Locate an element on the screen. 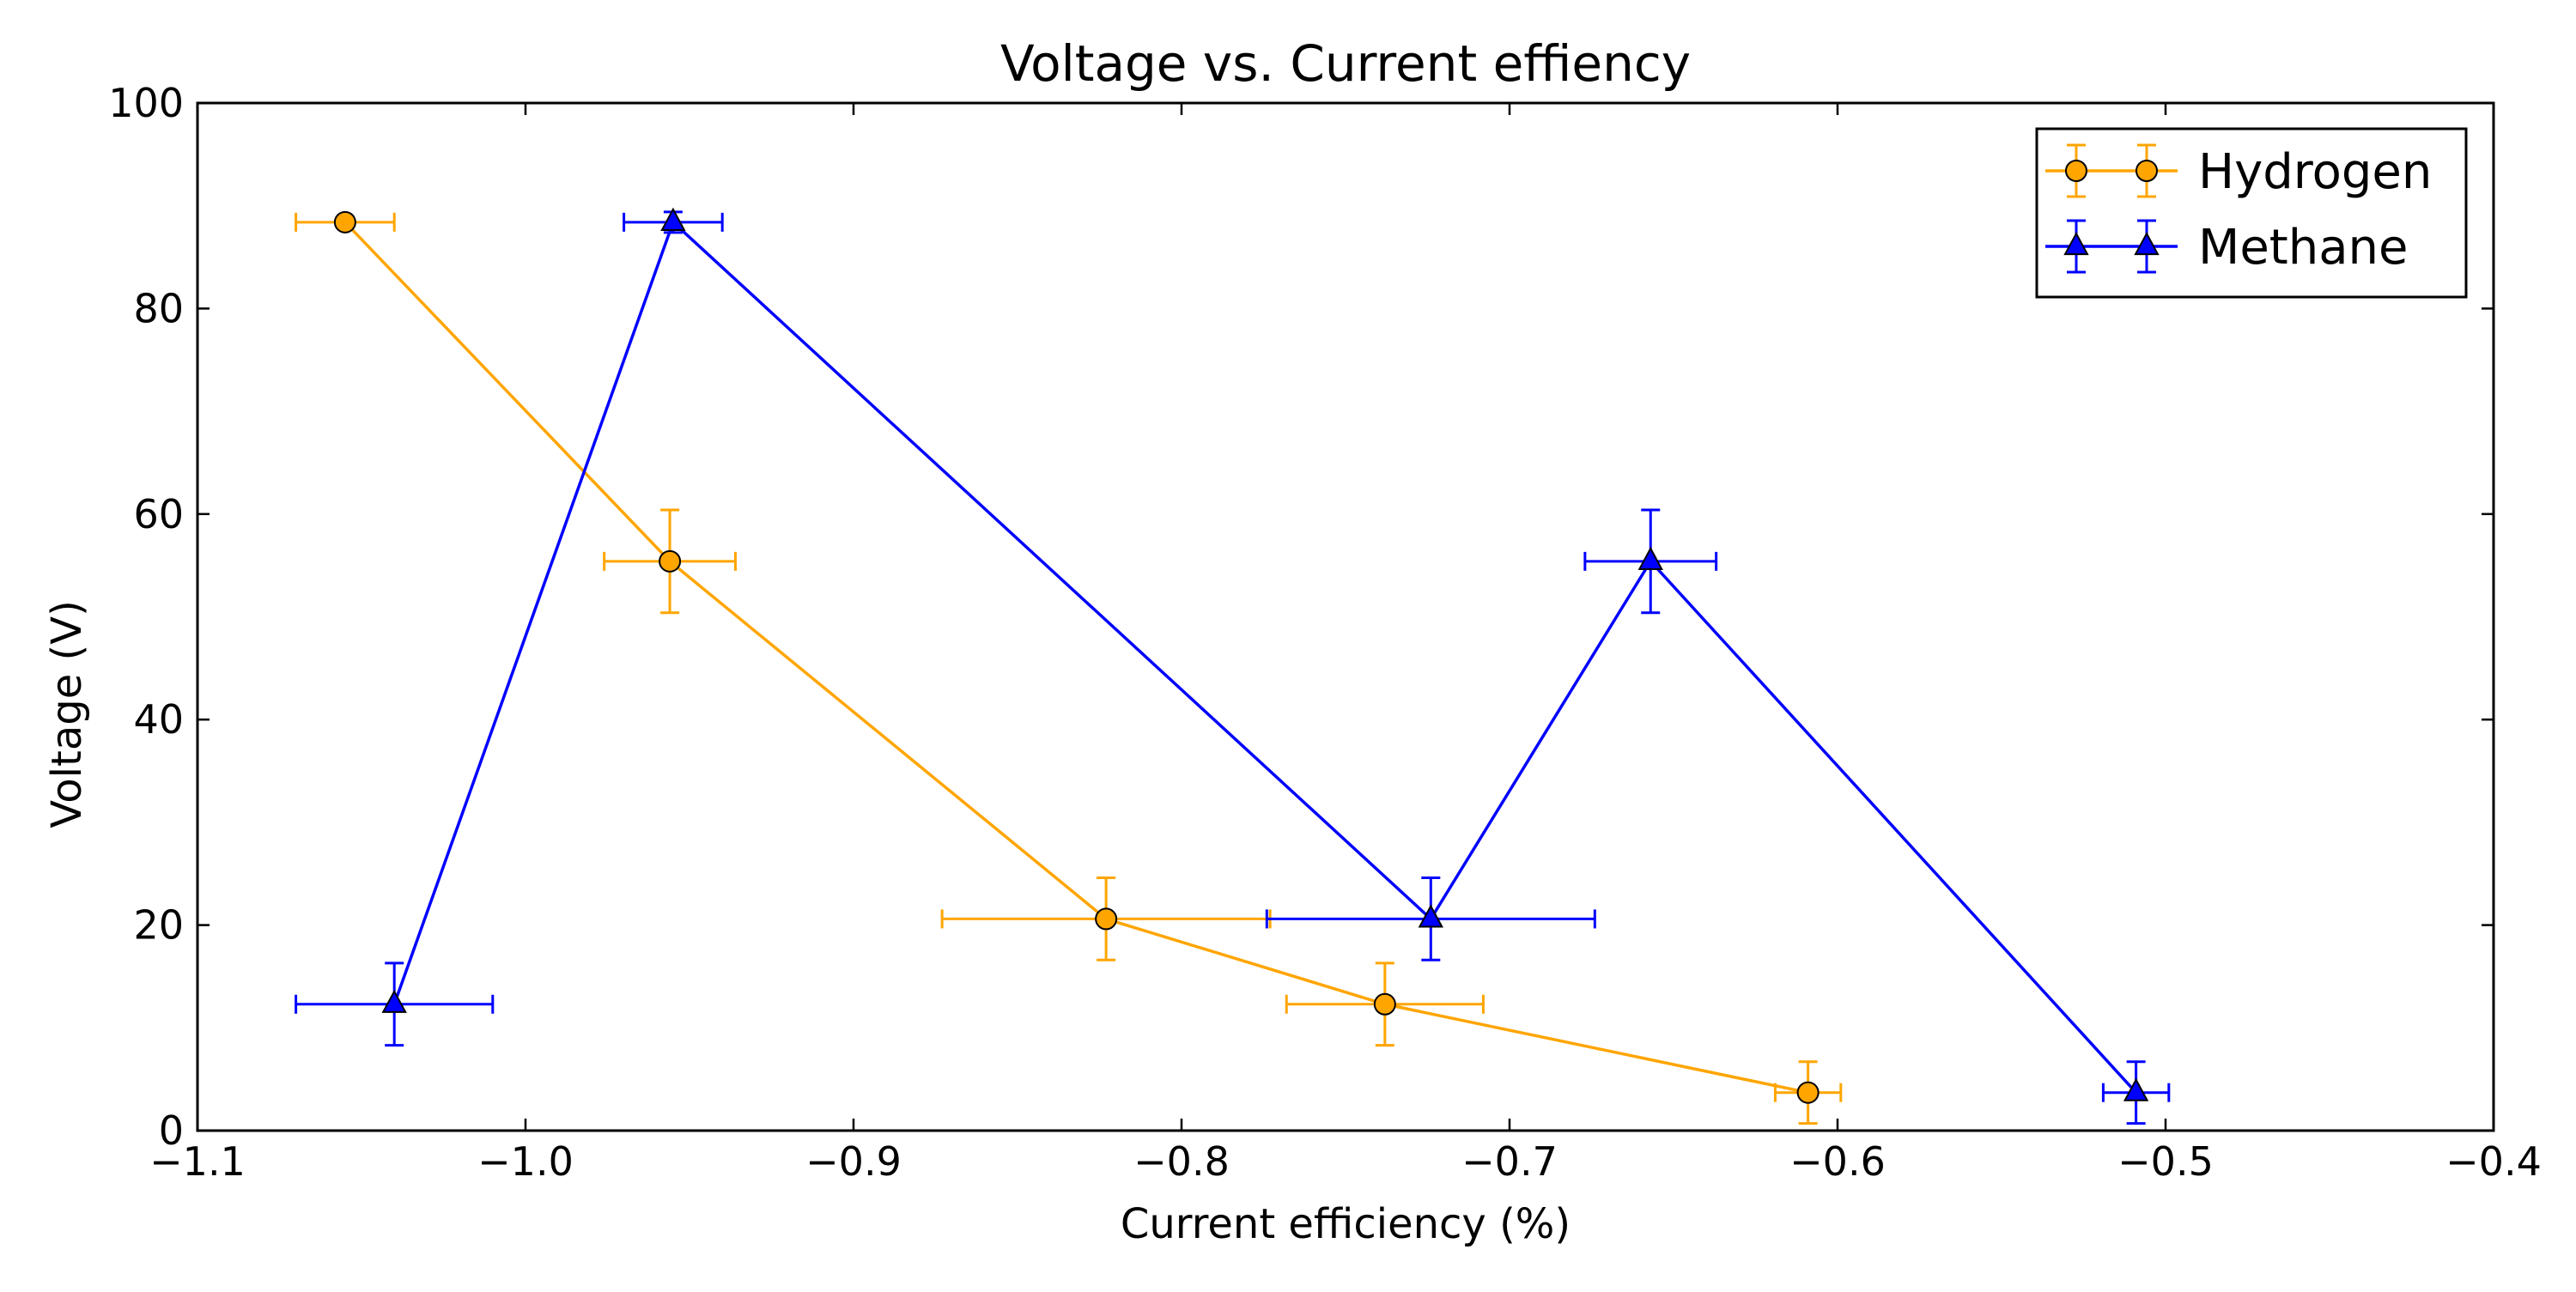 The image size is (2576, 1292). x-tick-label: −0.5 is located at coordinates (2165, 1161).